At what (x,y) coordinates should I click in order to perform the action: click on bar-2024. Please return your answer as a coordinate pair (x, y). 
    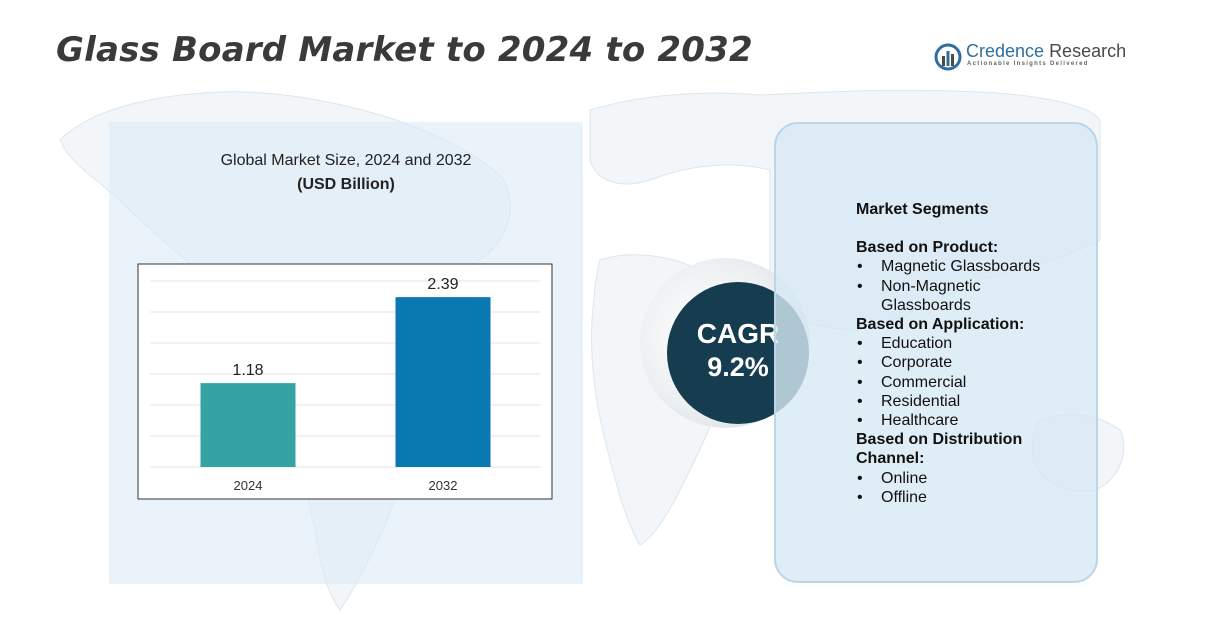
    Looking at the image, I should click on (248, 425).